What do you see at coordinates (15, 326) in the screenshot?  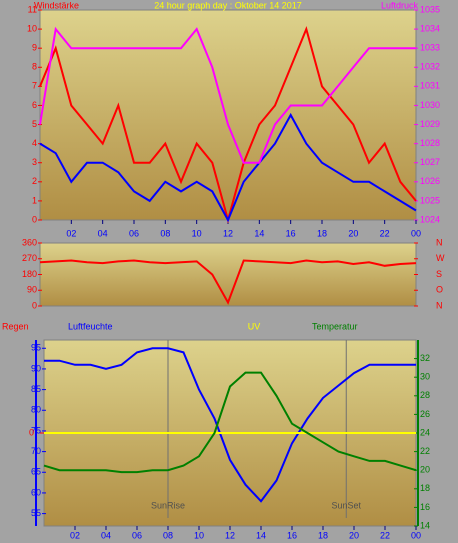 I see `series-name: Regen` at bounding box center [15, 326].